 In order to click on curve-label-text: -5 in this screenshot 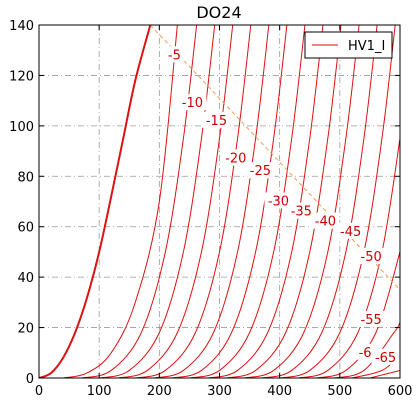, I will do `click(174, 55)`.